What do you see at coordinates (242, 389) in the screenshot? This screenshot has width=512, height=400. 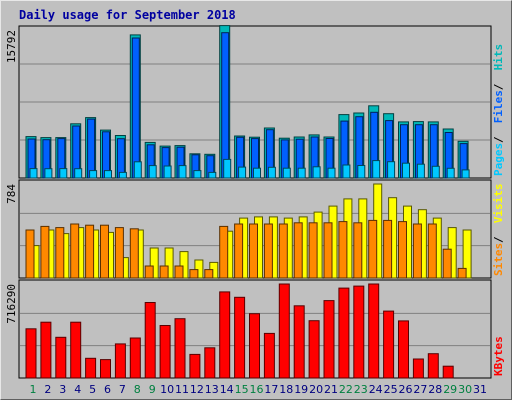 I see `day-label-15: 15` at bounding box center [242, 389].